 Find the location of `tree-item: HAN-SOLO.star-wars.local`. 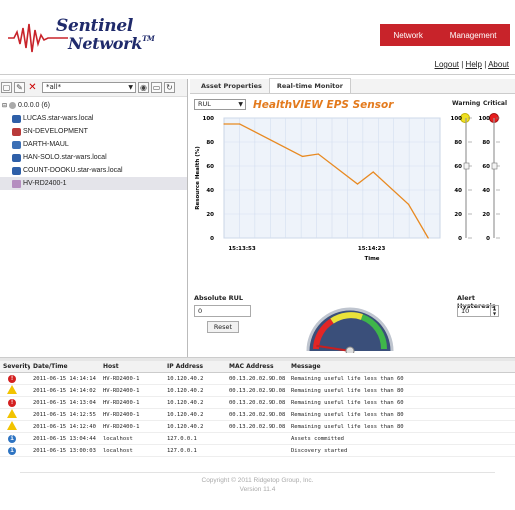

tree-item: HAN-SOLO.star-wars.local is located at coordinates (93, 157).